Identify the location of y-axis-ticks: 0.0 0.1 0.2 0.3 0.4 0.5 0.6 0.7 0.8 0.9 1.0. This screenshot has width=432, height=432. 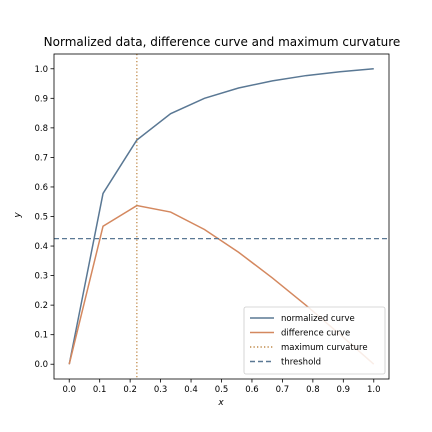
(44, 217).